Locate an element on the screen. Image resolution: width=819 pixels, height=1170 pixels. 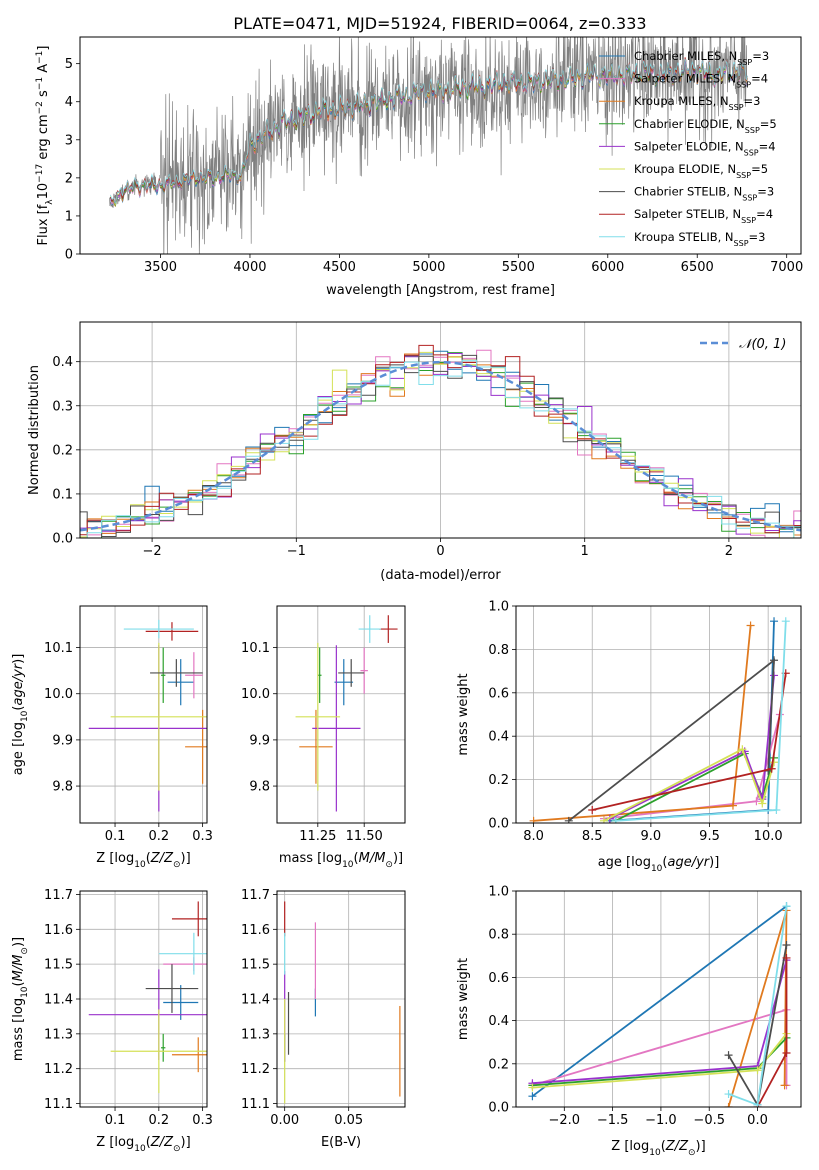
label-part: log is located at coordinates (332, 858).